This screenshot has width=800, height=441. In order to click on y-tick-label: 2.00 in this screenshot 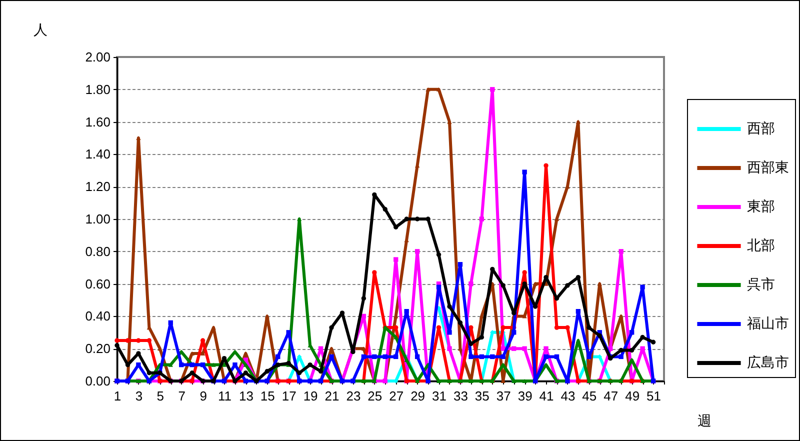, I will do `click(97, 57)`.